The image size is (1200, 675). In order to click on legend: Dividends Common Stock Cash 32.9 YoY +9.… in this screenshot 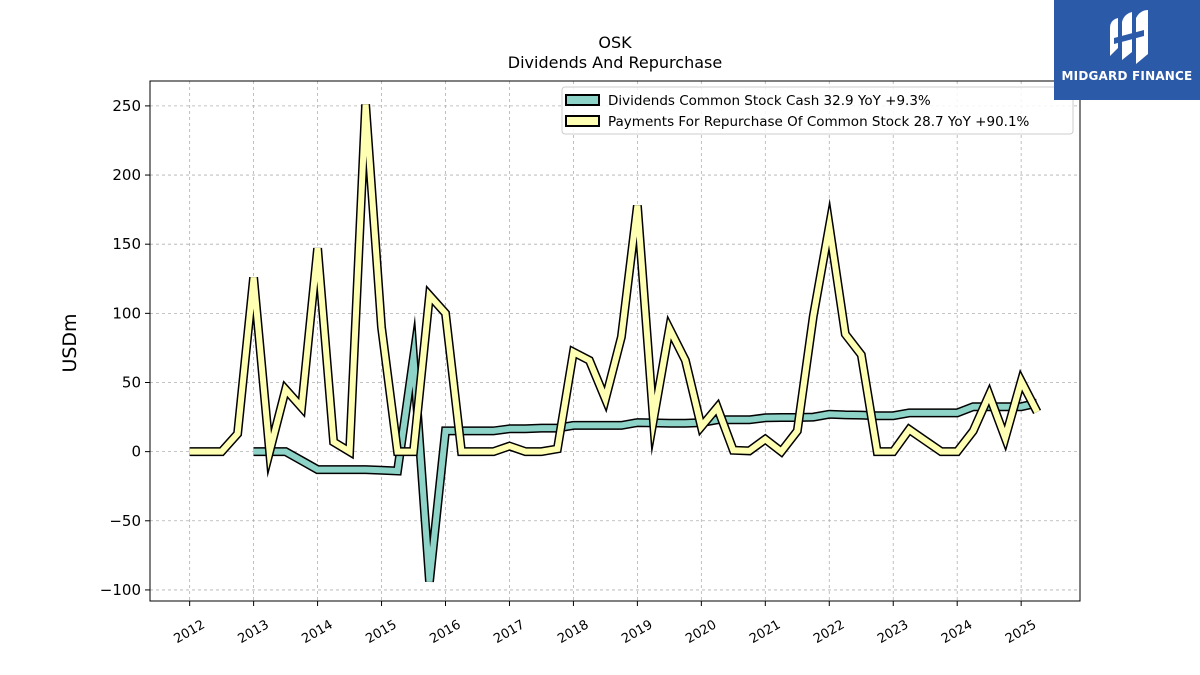, I will do `click(817, 110)`.